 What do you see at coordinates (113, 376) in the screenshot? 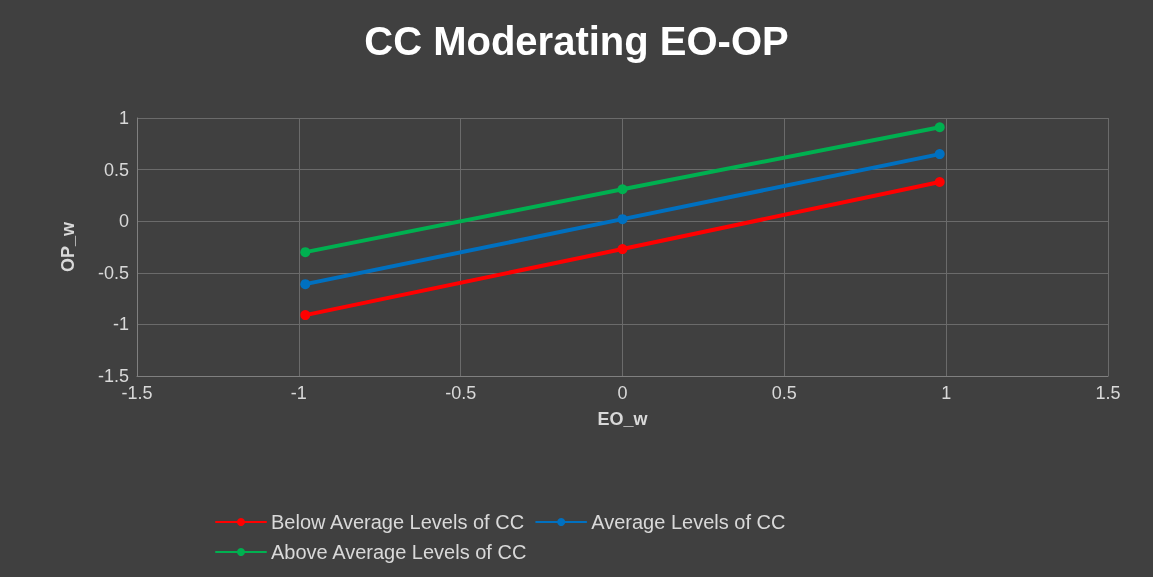
I see `y-tick-label: -1.5` at bounding box center [113, 376].